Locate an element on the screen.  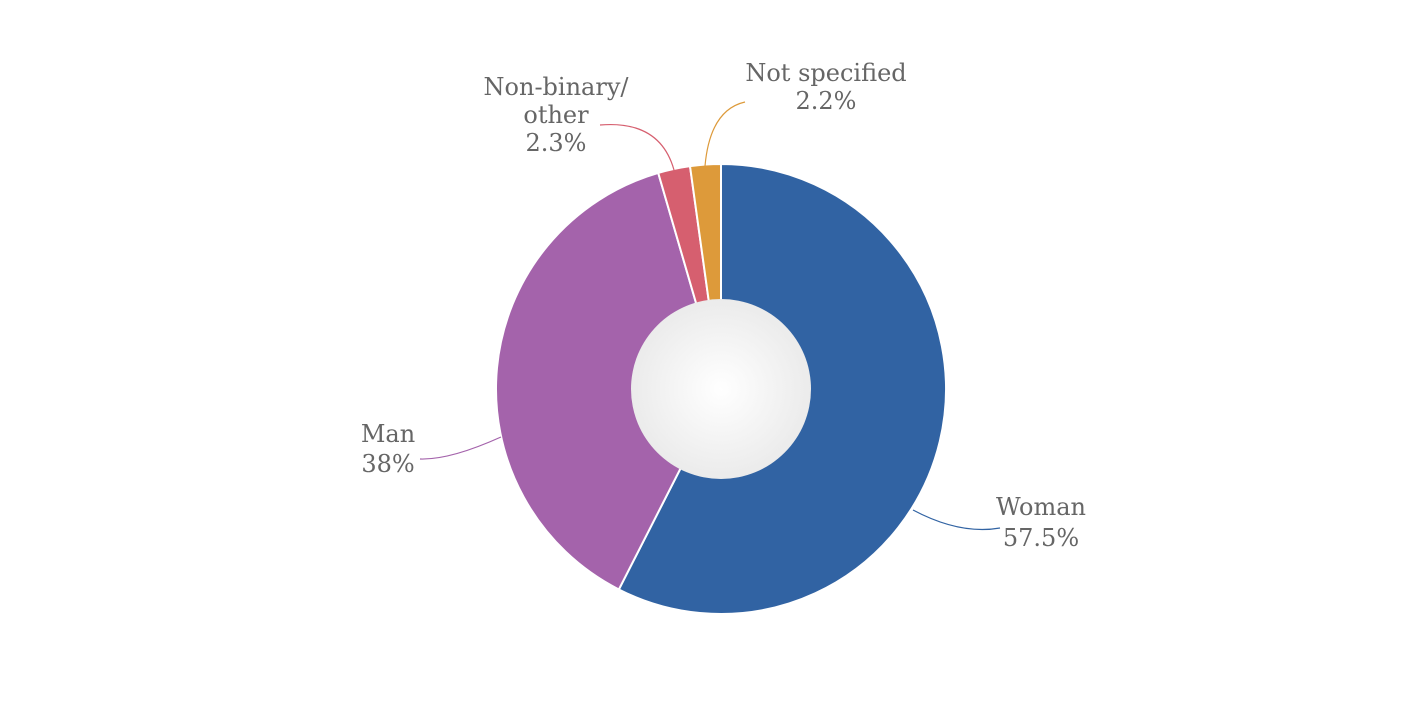
category-label-non-binary-other: Non-binary/ is located at coordinates (557, 87).